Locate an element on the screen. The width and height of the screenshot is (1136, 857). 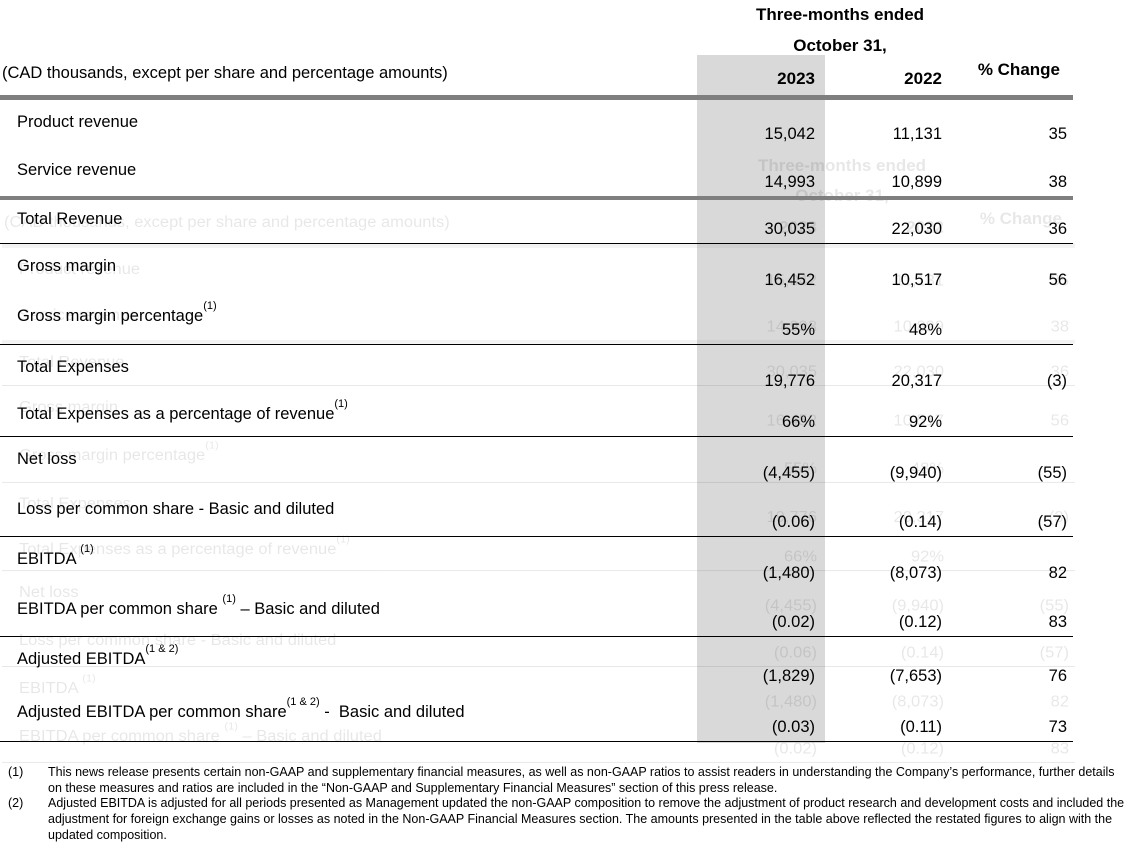
value-2023: 66% is located at coordinates (798, 422).